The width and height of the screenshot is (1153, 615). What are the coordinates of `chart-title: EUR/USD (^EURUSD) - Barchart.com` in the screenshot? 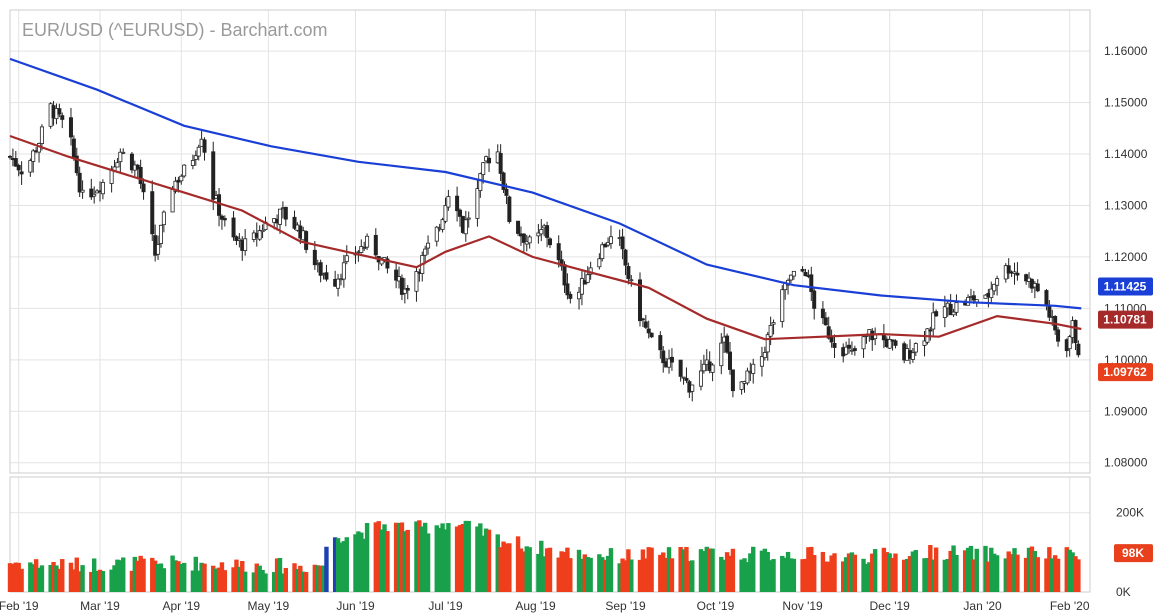 It's located at (174, 30).